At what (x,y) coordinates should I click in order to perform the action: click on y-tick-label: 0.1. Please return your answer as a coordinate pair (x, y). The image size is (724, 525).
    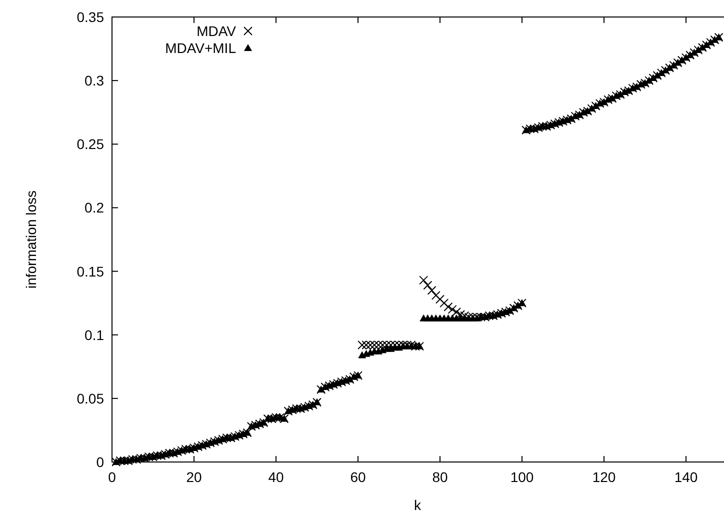
    Looking at the image, I should click on (94, 334).